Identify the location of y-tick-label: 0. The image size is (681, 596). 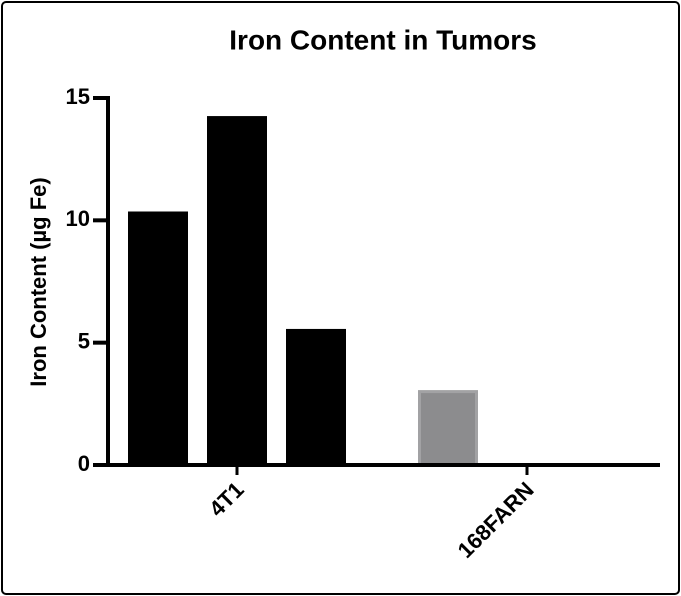
(84, 463).